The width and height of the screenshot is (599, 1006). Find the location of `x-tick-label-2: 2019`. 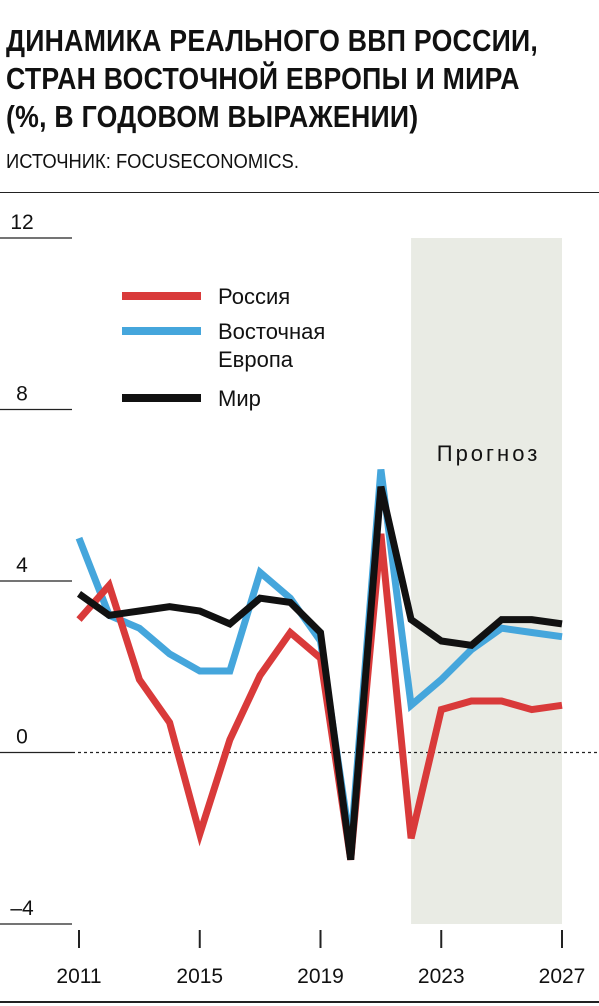

x-tick-label-2: 2019 is located at coordinates (320, 976).